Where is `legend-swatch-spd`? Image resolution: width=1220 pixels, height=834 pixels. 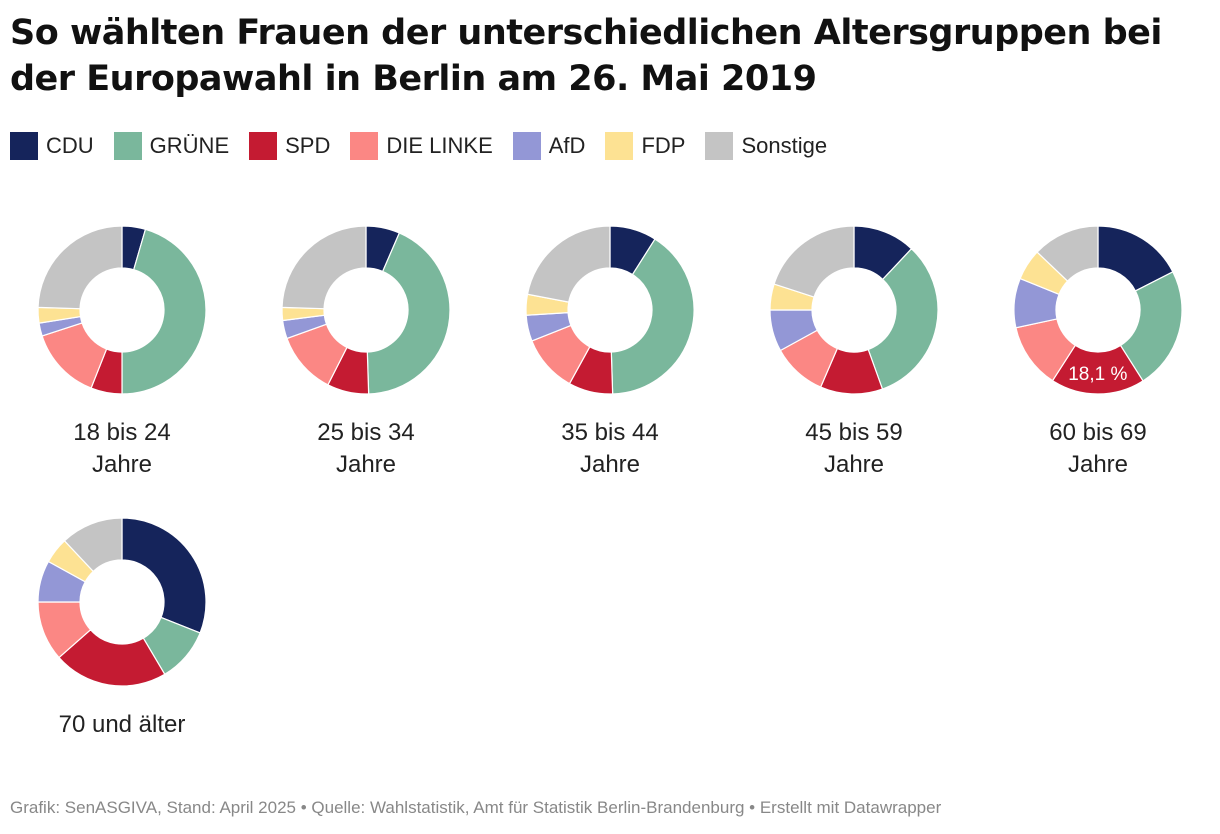
legend-swatch-spd is located at coordinates (263, 146).